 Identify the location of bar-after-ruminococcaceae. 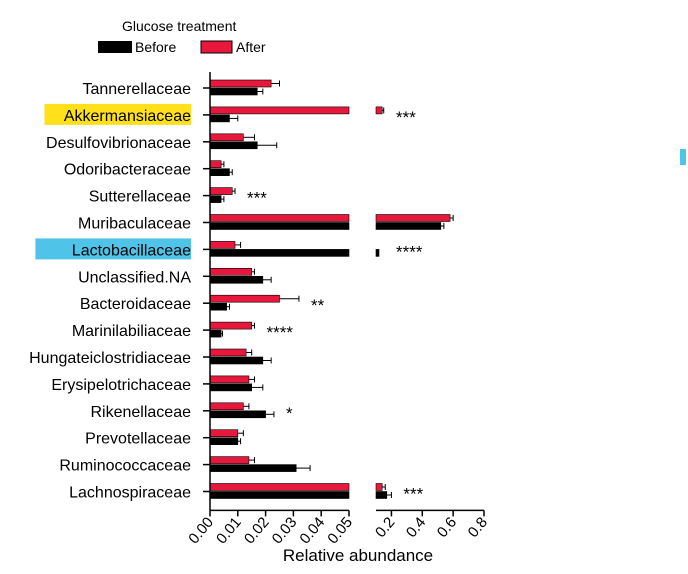
(229, 460).